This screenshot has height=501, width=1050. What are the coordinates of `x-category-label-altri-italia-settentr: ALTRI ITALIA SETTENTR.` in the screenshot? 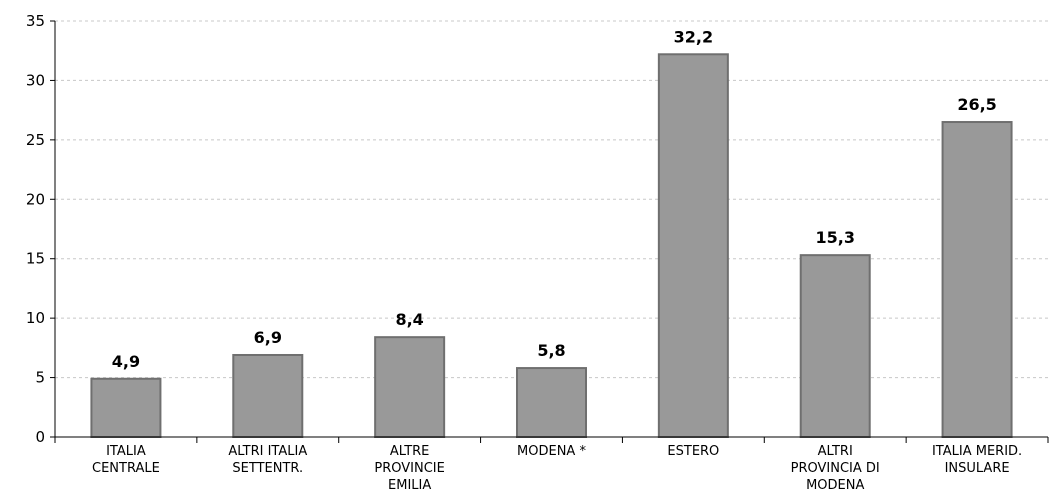 It's located at (267, 460).